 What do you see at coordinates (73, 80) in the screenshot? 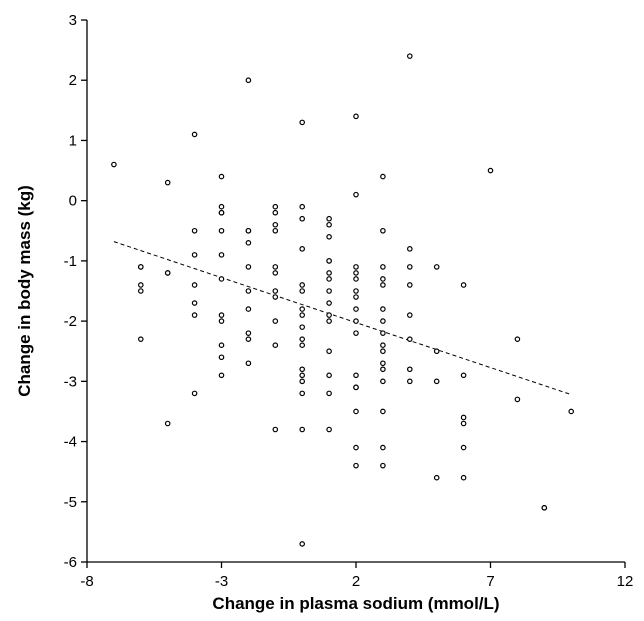
I see `y-tick-label: 2` at bounding box center [73, 80].